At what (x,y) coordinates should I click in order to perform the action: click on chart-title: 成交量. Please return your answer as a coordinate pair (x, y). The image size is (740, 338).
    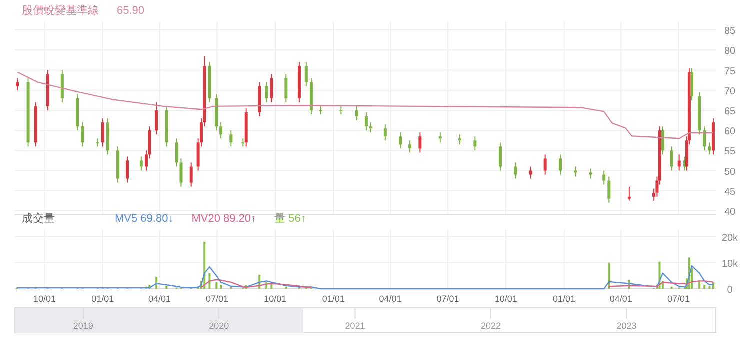
    Looking at the image, I should click on (38, 218).